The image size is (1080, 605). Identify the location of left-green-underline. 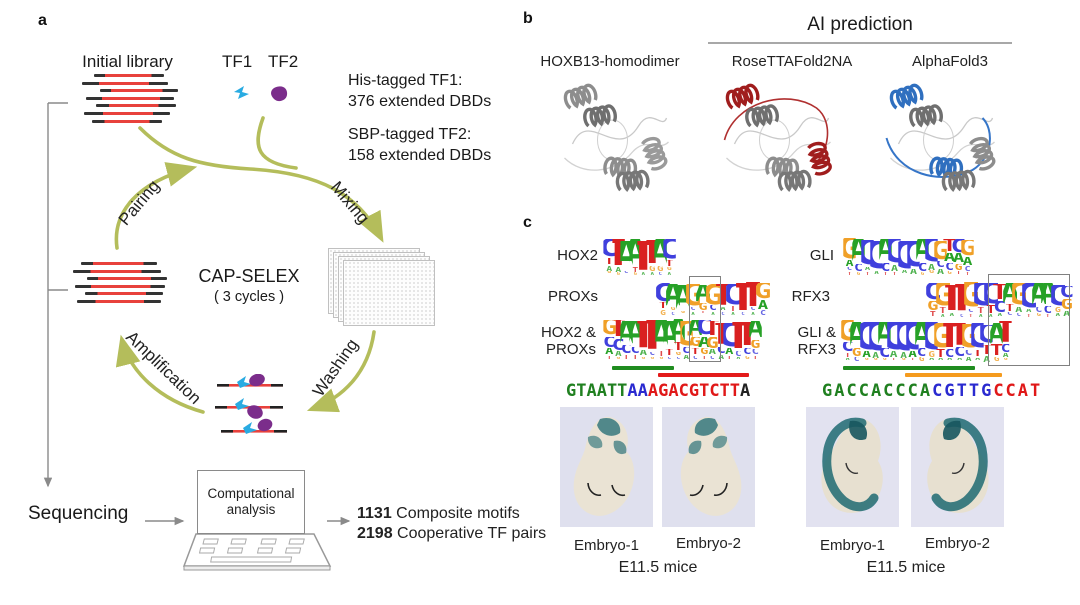
(643, 368).